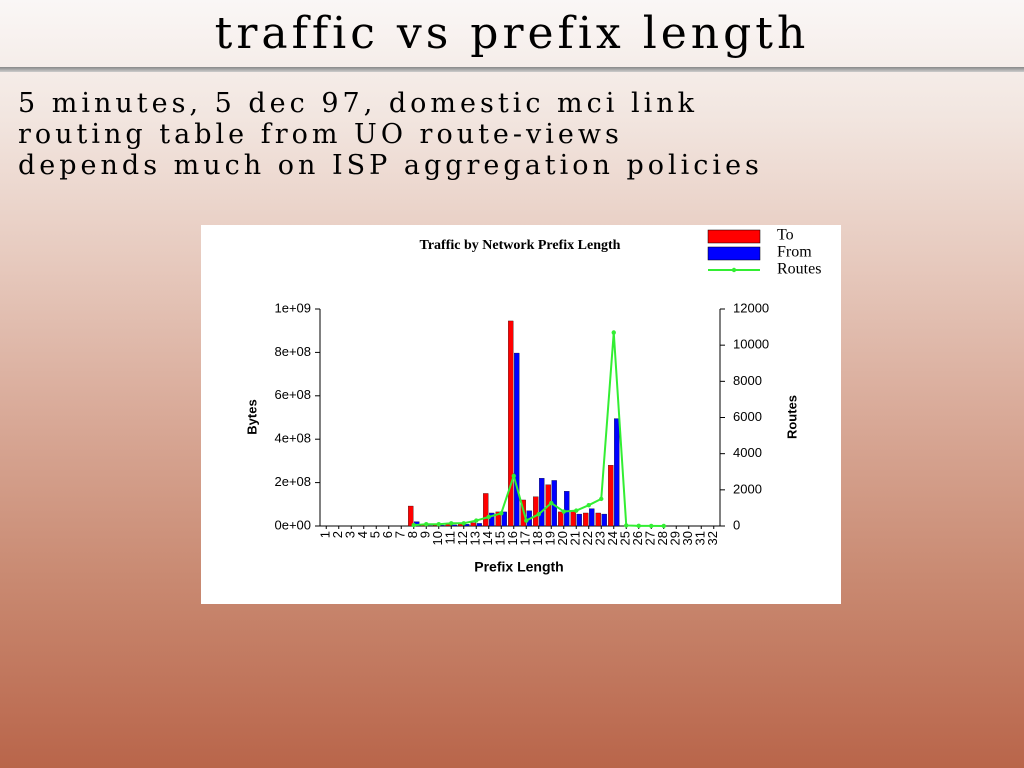 The image size is (1024, 768). I want to click on y-tick-label: 4e+08, so click(292, 438).